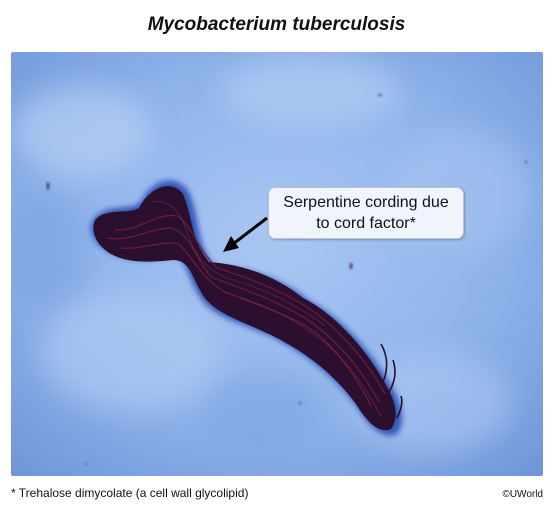 The width and height of the screenshot is (553, 508). Describe the element at coordinates (366, 213) in the screenshot. I see `annotation-callout: Serpentine cording due to cord factor*` at that location.